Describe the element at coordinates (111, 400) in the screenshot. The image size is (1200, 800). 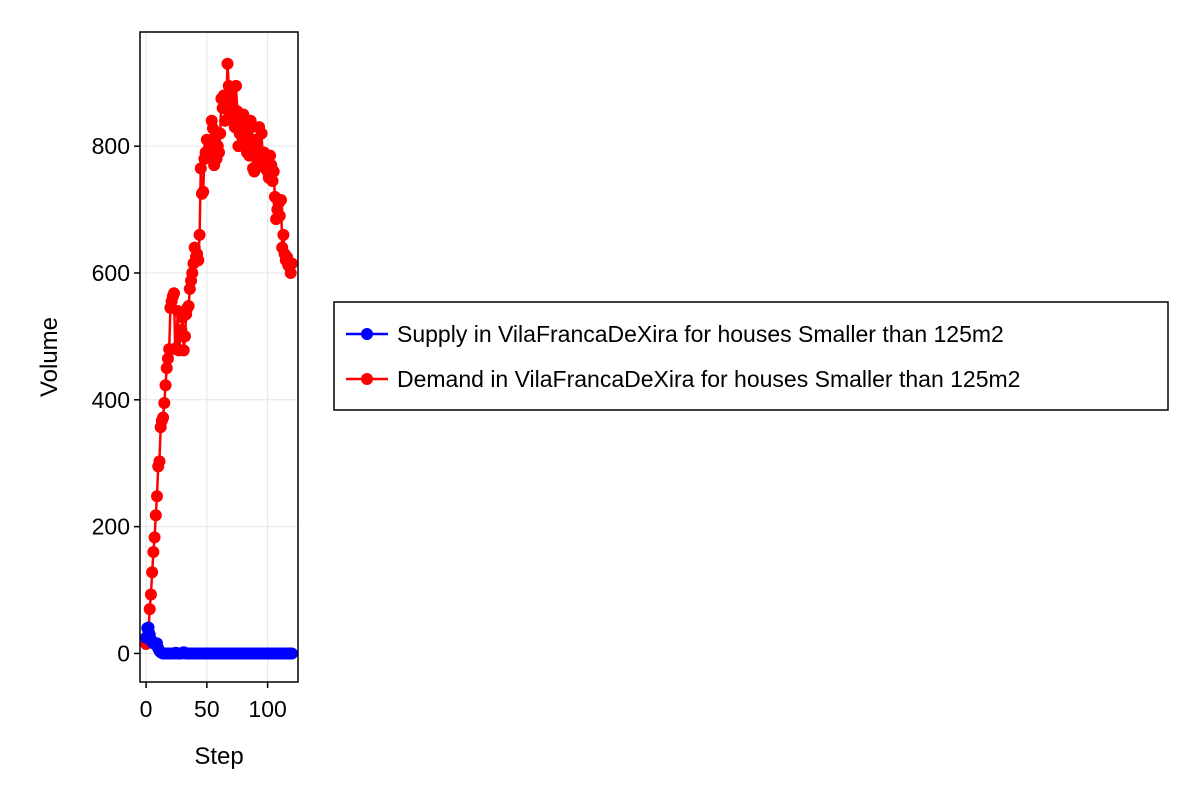
I see `y-tick-label-2: 400` at that location.